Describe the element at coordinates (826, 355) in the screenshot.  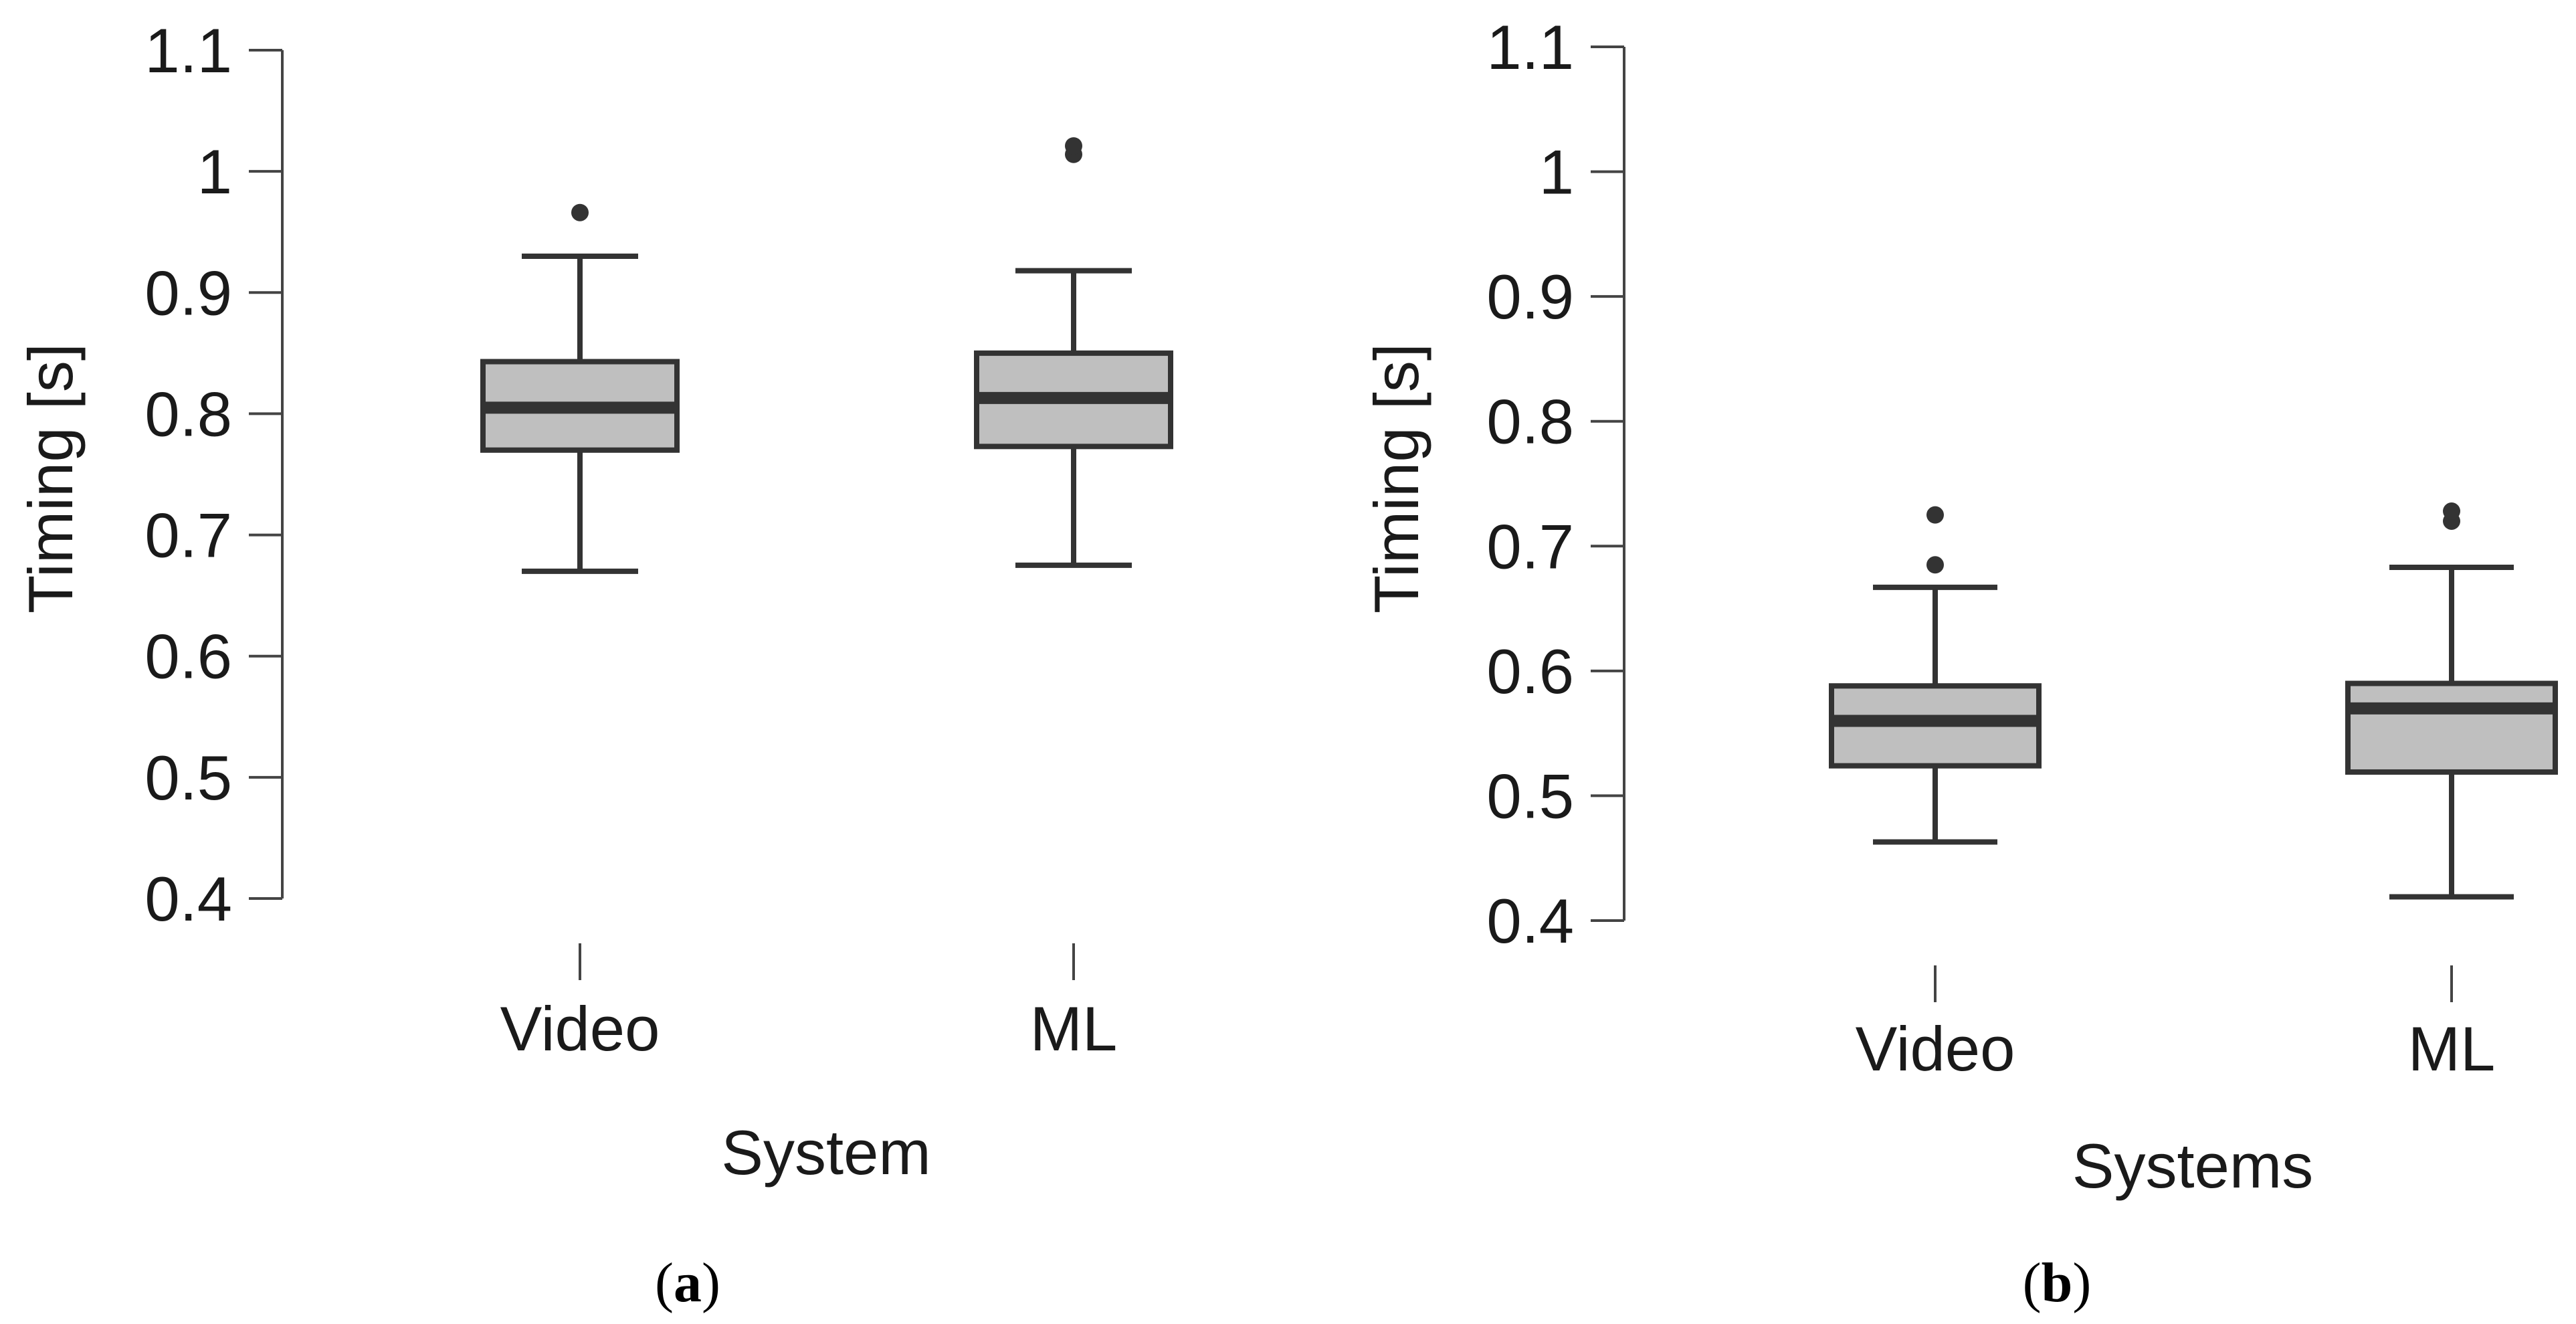
I see `panel-a-marks` at that location.